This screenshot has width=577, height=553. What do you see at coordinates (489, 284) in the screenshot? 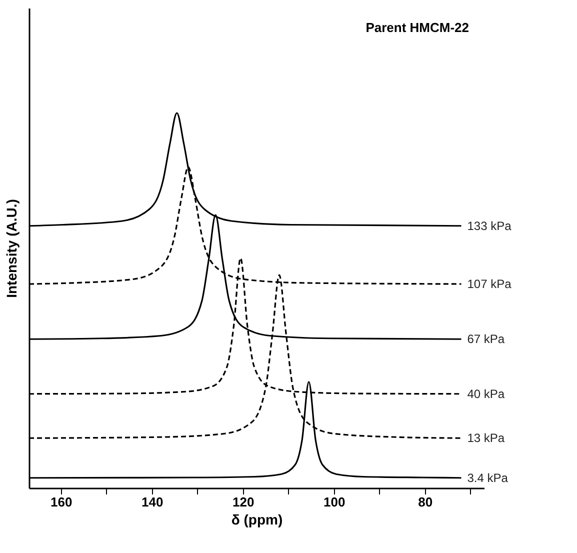
I see `series-label: 107 kPa` at bounding box center [489, 284].